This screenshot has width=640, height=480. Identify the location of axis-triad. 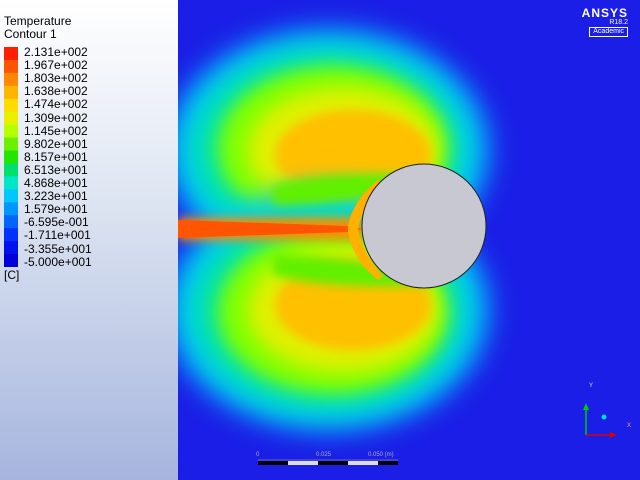
(600, 420).